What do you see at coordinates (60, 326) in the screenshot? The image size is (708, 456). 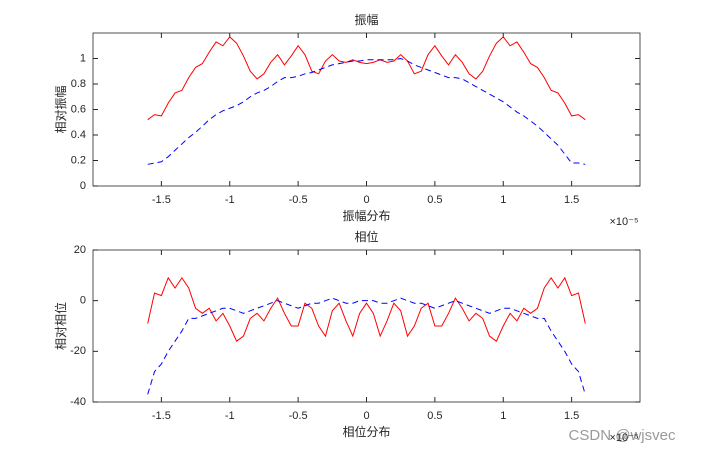 I see `y-axis-label: 相对相位` at bounding box center [60, 326].